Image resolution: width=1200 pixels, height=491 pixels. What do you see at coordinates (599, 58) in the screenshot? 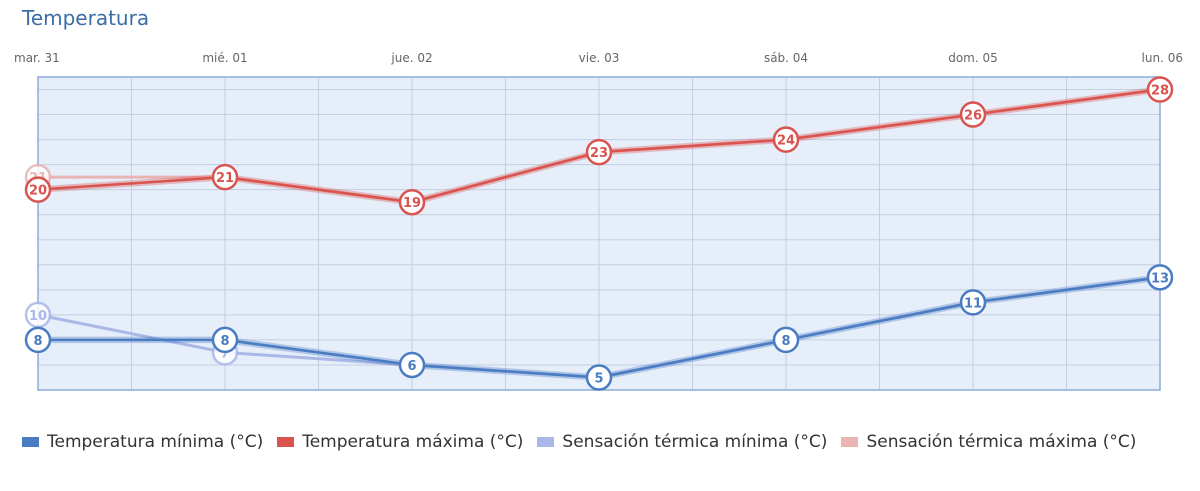
I see `x-tick-label: vie. 03` at bounding box center [599, 58].